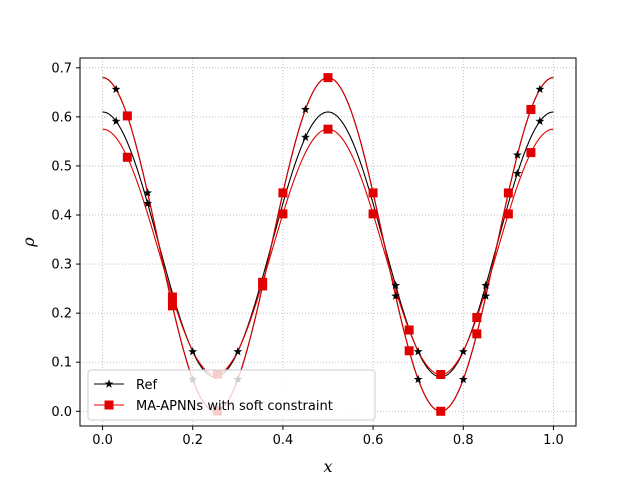 Image resolution: width=640 pixels, height=480 pixels. What do you see at coordinates (61, 216) in the screenshot?
I see `y-tick-label: 0.4` at bounding box center [61, 216].